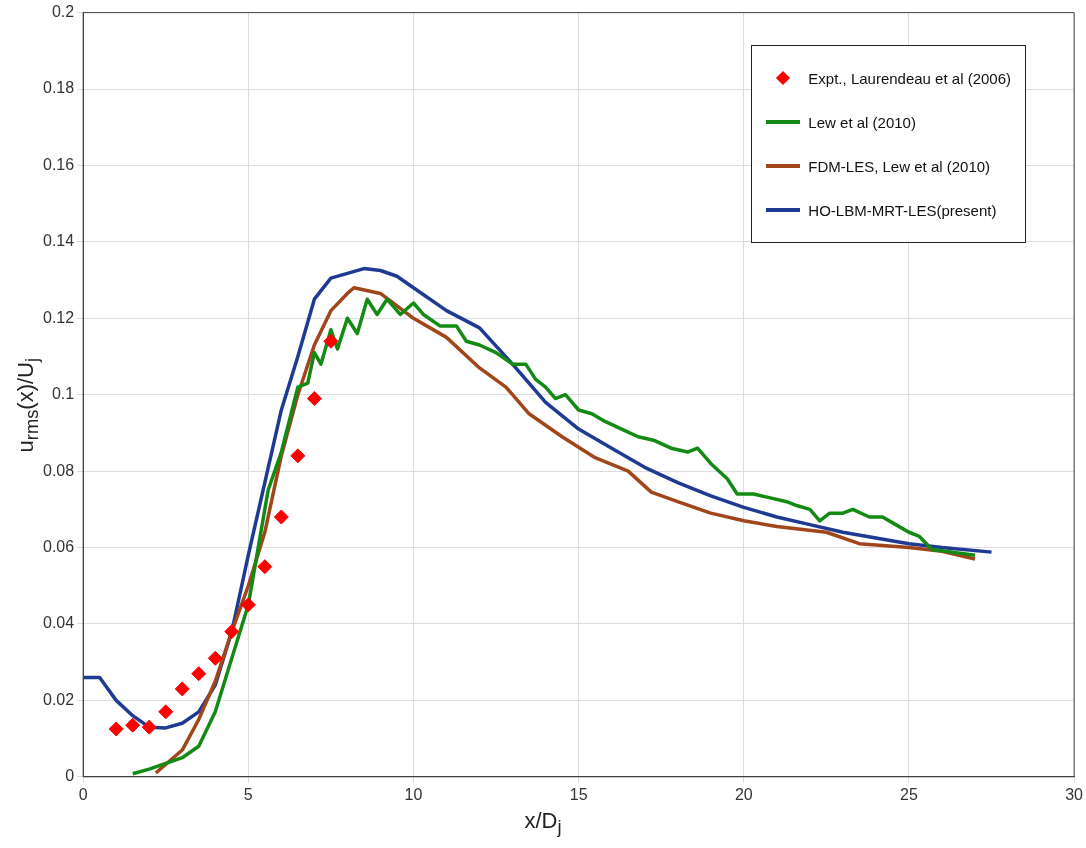 This screenshot has height=848, width=1086. What do you see at coordinates (70, 776) in the screenshot?
I see `y-tick-label: 0` at bounding box center [70, 776].